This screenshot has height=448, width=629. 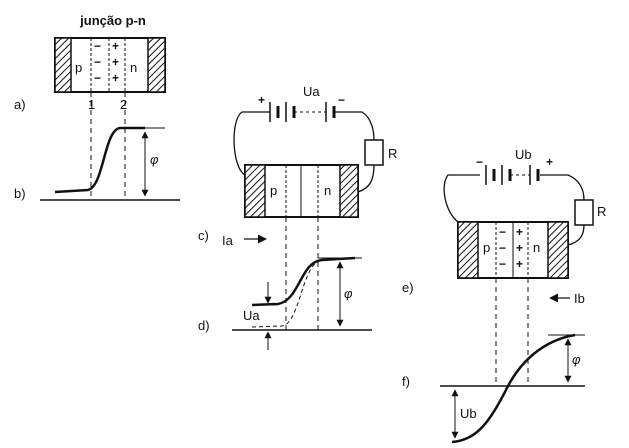 What do you see at coordinates (303, 281) in the screenshot?
I see `forward-potential-curve` at bounding box center [303, 281].